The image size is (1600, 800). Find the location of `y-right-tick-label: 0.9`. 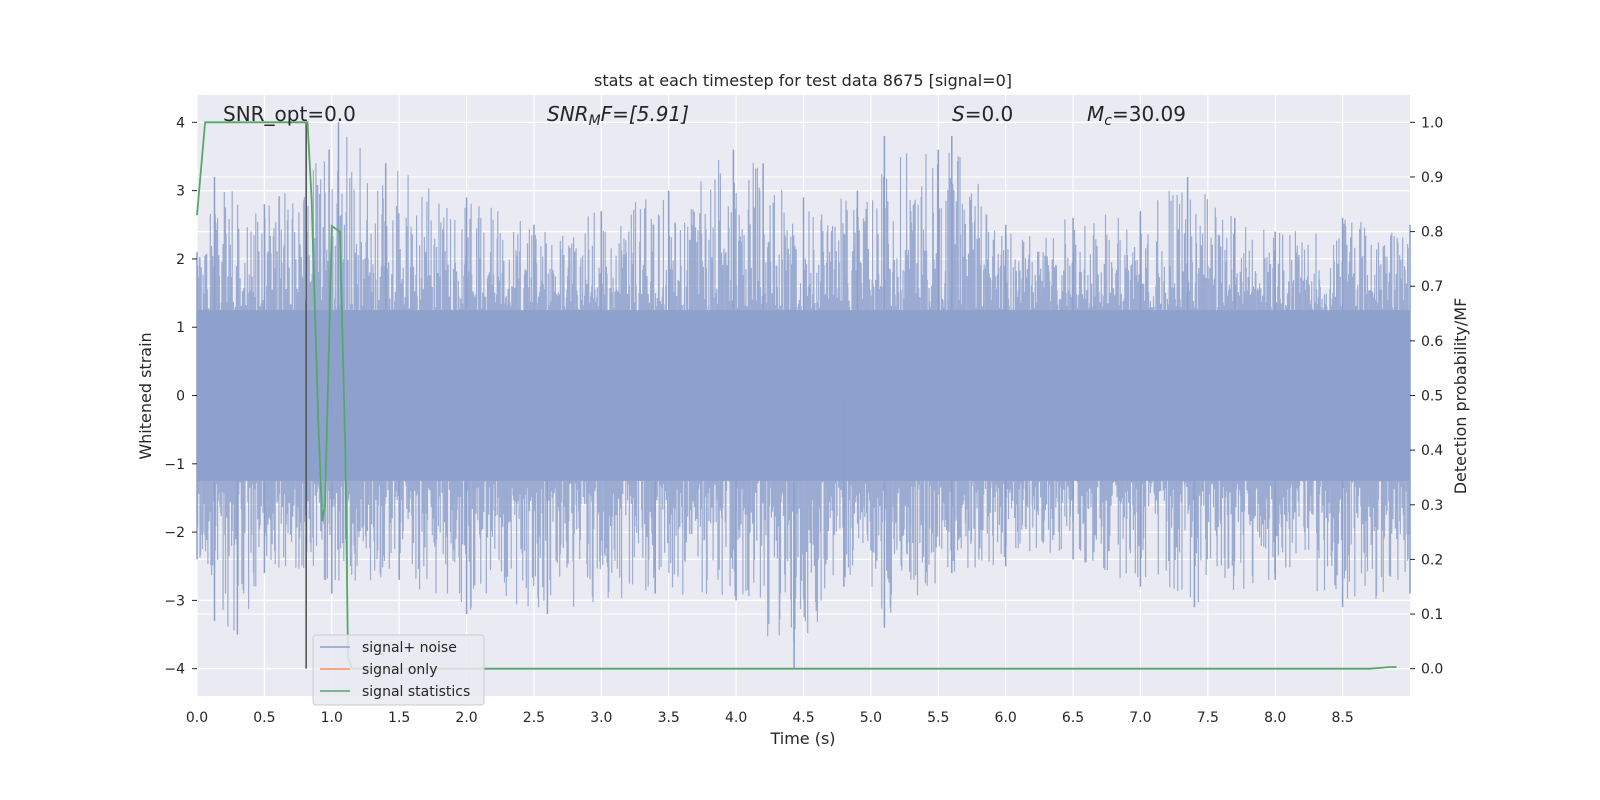

y-right-tick-label: 0.9 is located at coordinates (1432, 178).